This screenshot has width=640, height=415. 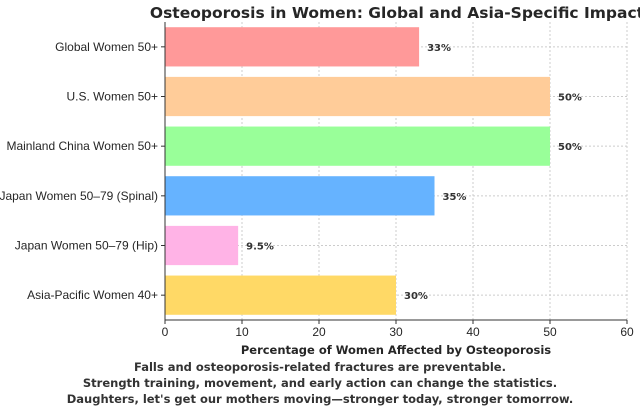 What do you see at coordinates (86, 246) in the screenshot?
I see `y-tick-label: Japan Women 50–79 (Hip)` at bounding box center [86, 246].